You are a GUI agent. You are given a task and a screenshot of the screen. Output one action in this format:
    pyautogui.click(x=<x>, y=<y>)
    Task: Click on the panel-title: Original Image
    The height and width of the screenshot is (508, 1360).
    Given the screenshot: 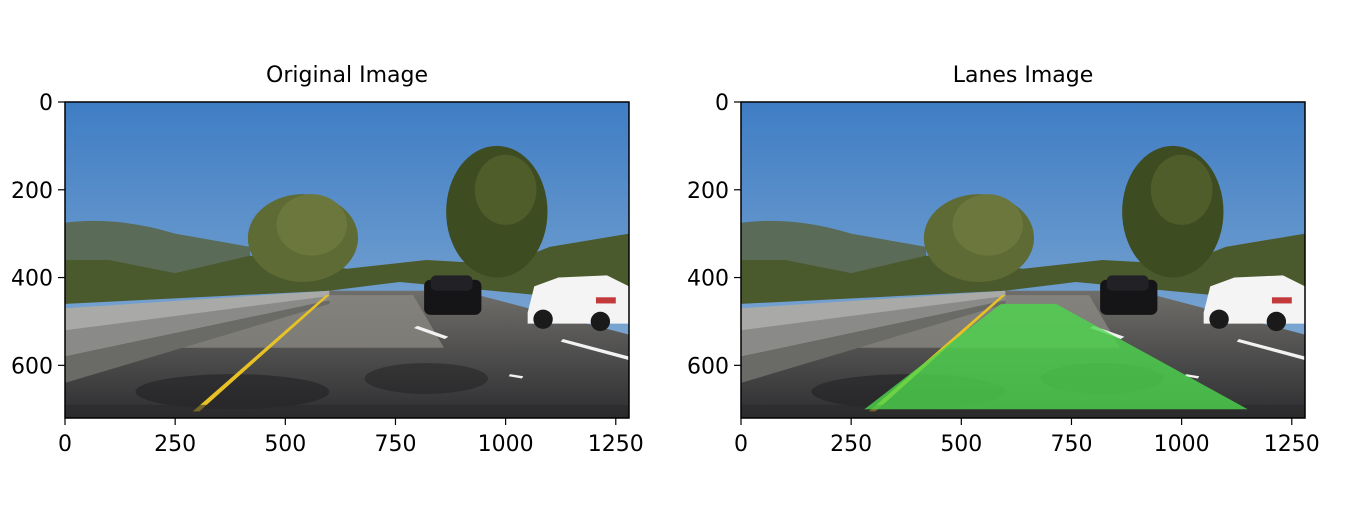 What is the action you would take?
    pyautogui.click(x=347, y=75)
    